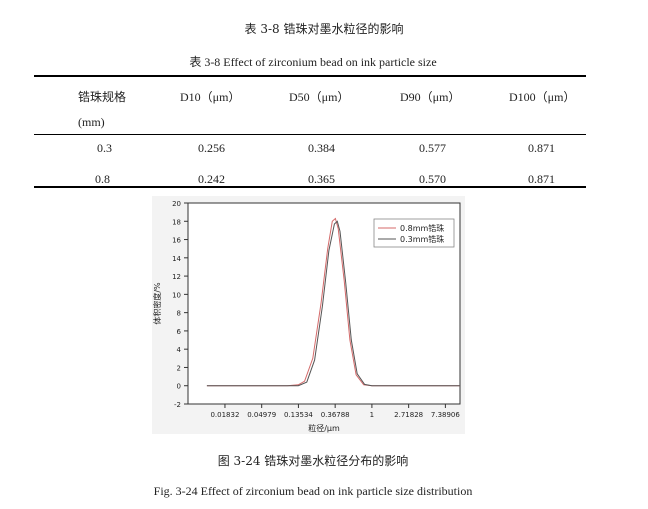 This screenshot has height=509, width=648. I want to click on x-tick-label: 0.01832, so click(224, 415).